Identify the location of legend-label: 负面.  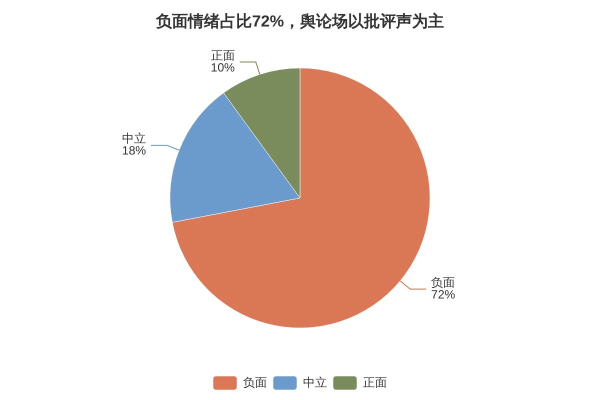
(255, 382).